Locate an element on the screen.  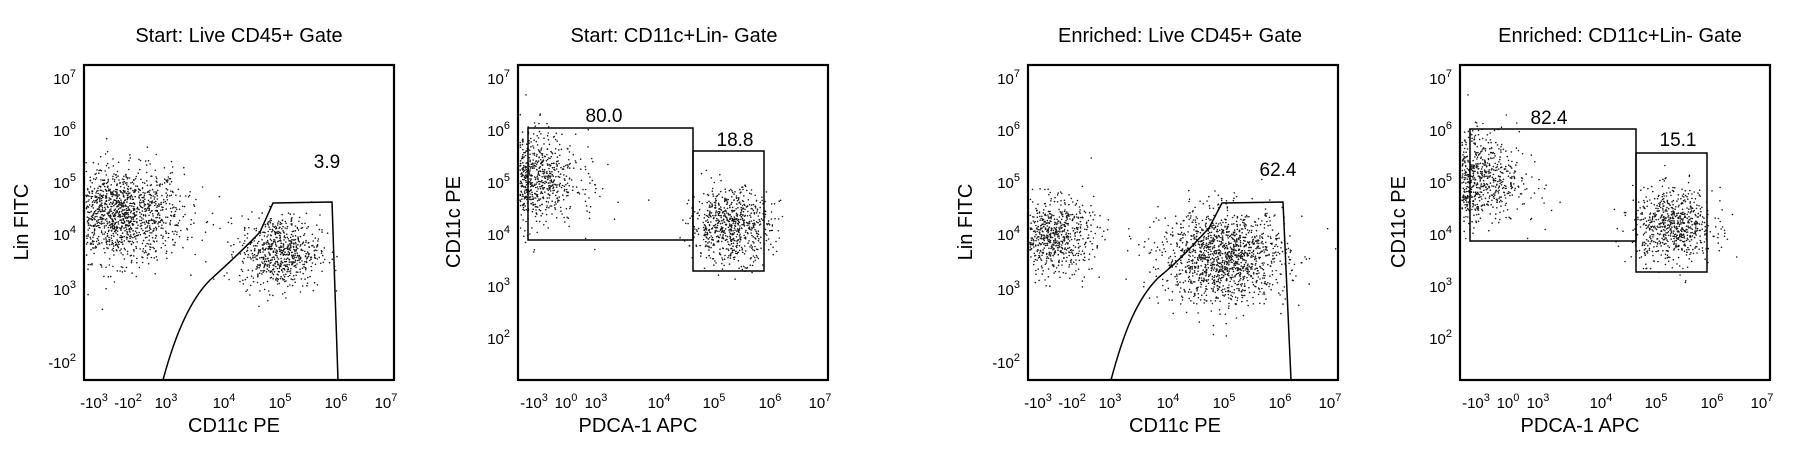
x-ticks: -103 100 103 104 105 106 107 is located at coordinates (675, 402).